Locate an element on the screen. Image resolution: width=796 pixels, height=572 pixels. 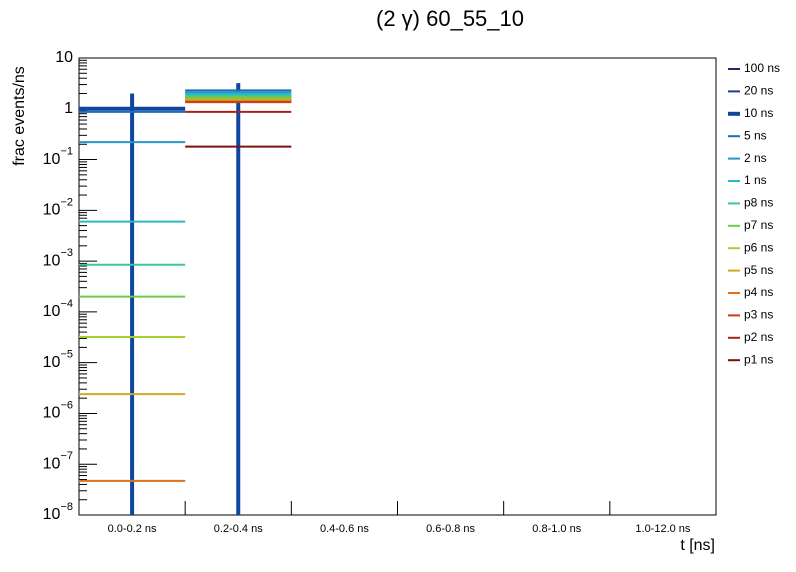
x-tick-label: 0.2-0.4 ns is located at coordinates (238, 529).